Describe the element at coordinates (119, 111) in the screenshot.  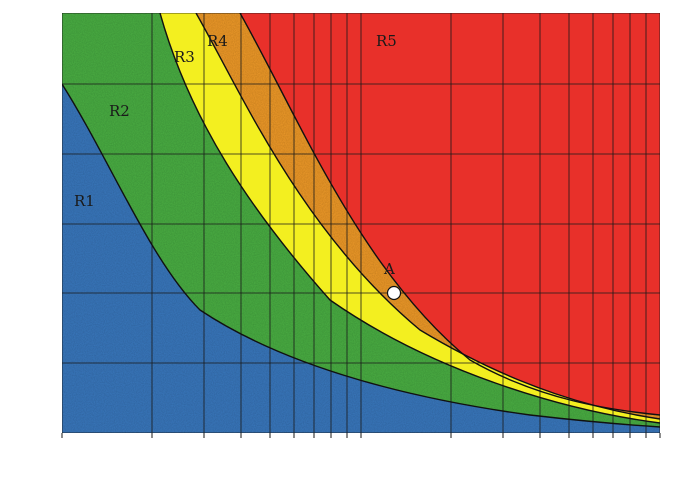
I see `region-label-r2: R2` at that location.